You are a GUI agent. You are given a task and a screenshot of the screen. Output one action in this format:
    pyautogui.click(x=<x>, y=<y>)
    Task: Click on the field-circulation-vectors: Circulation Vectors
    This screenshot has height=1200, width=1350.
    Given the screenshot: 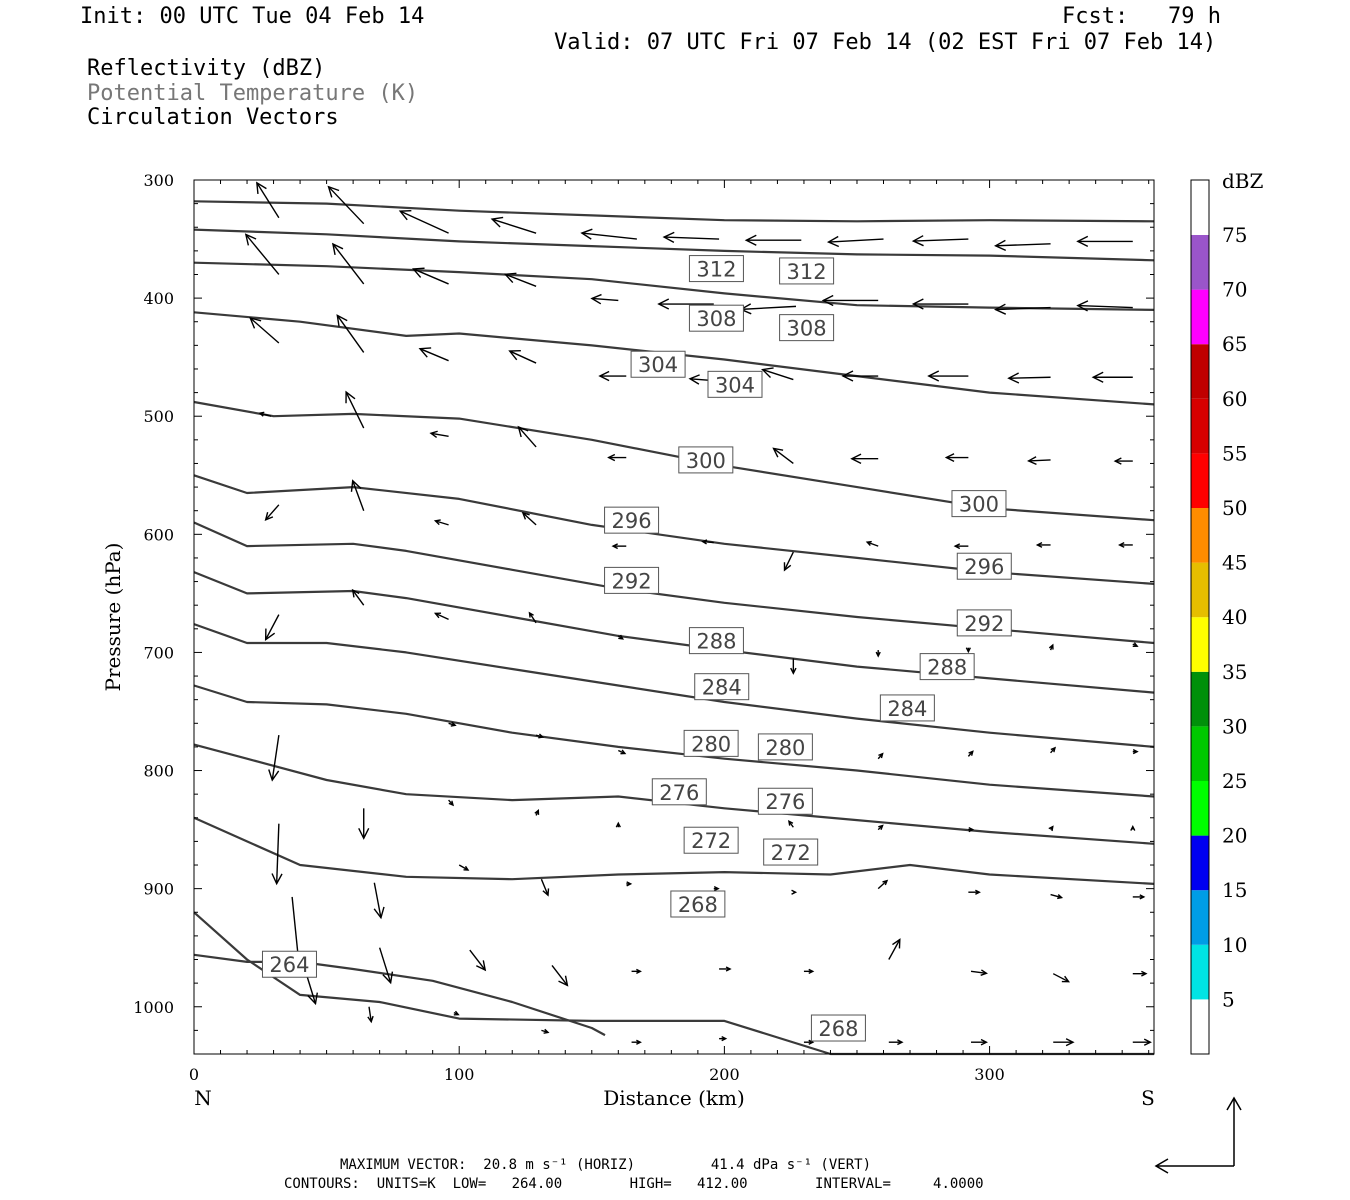 What is the action you would take?
    pyautogui.click(x=213, y=117)
    